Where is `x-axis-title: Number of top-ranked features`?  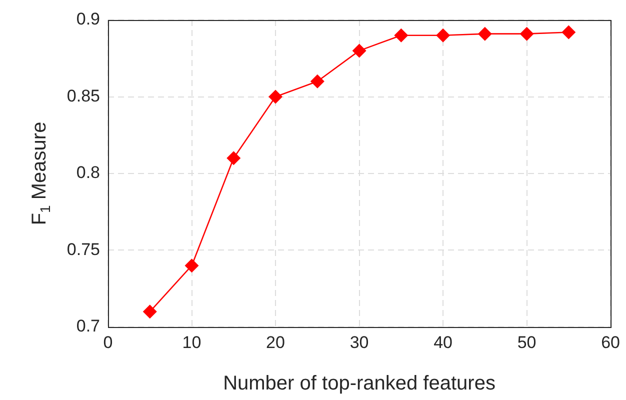
x-axis-title: Number of top-ranked features is located at coordinates (359, 383).